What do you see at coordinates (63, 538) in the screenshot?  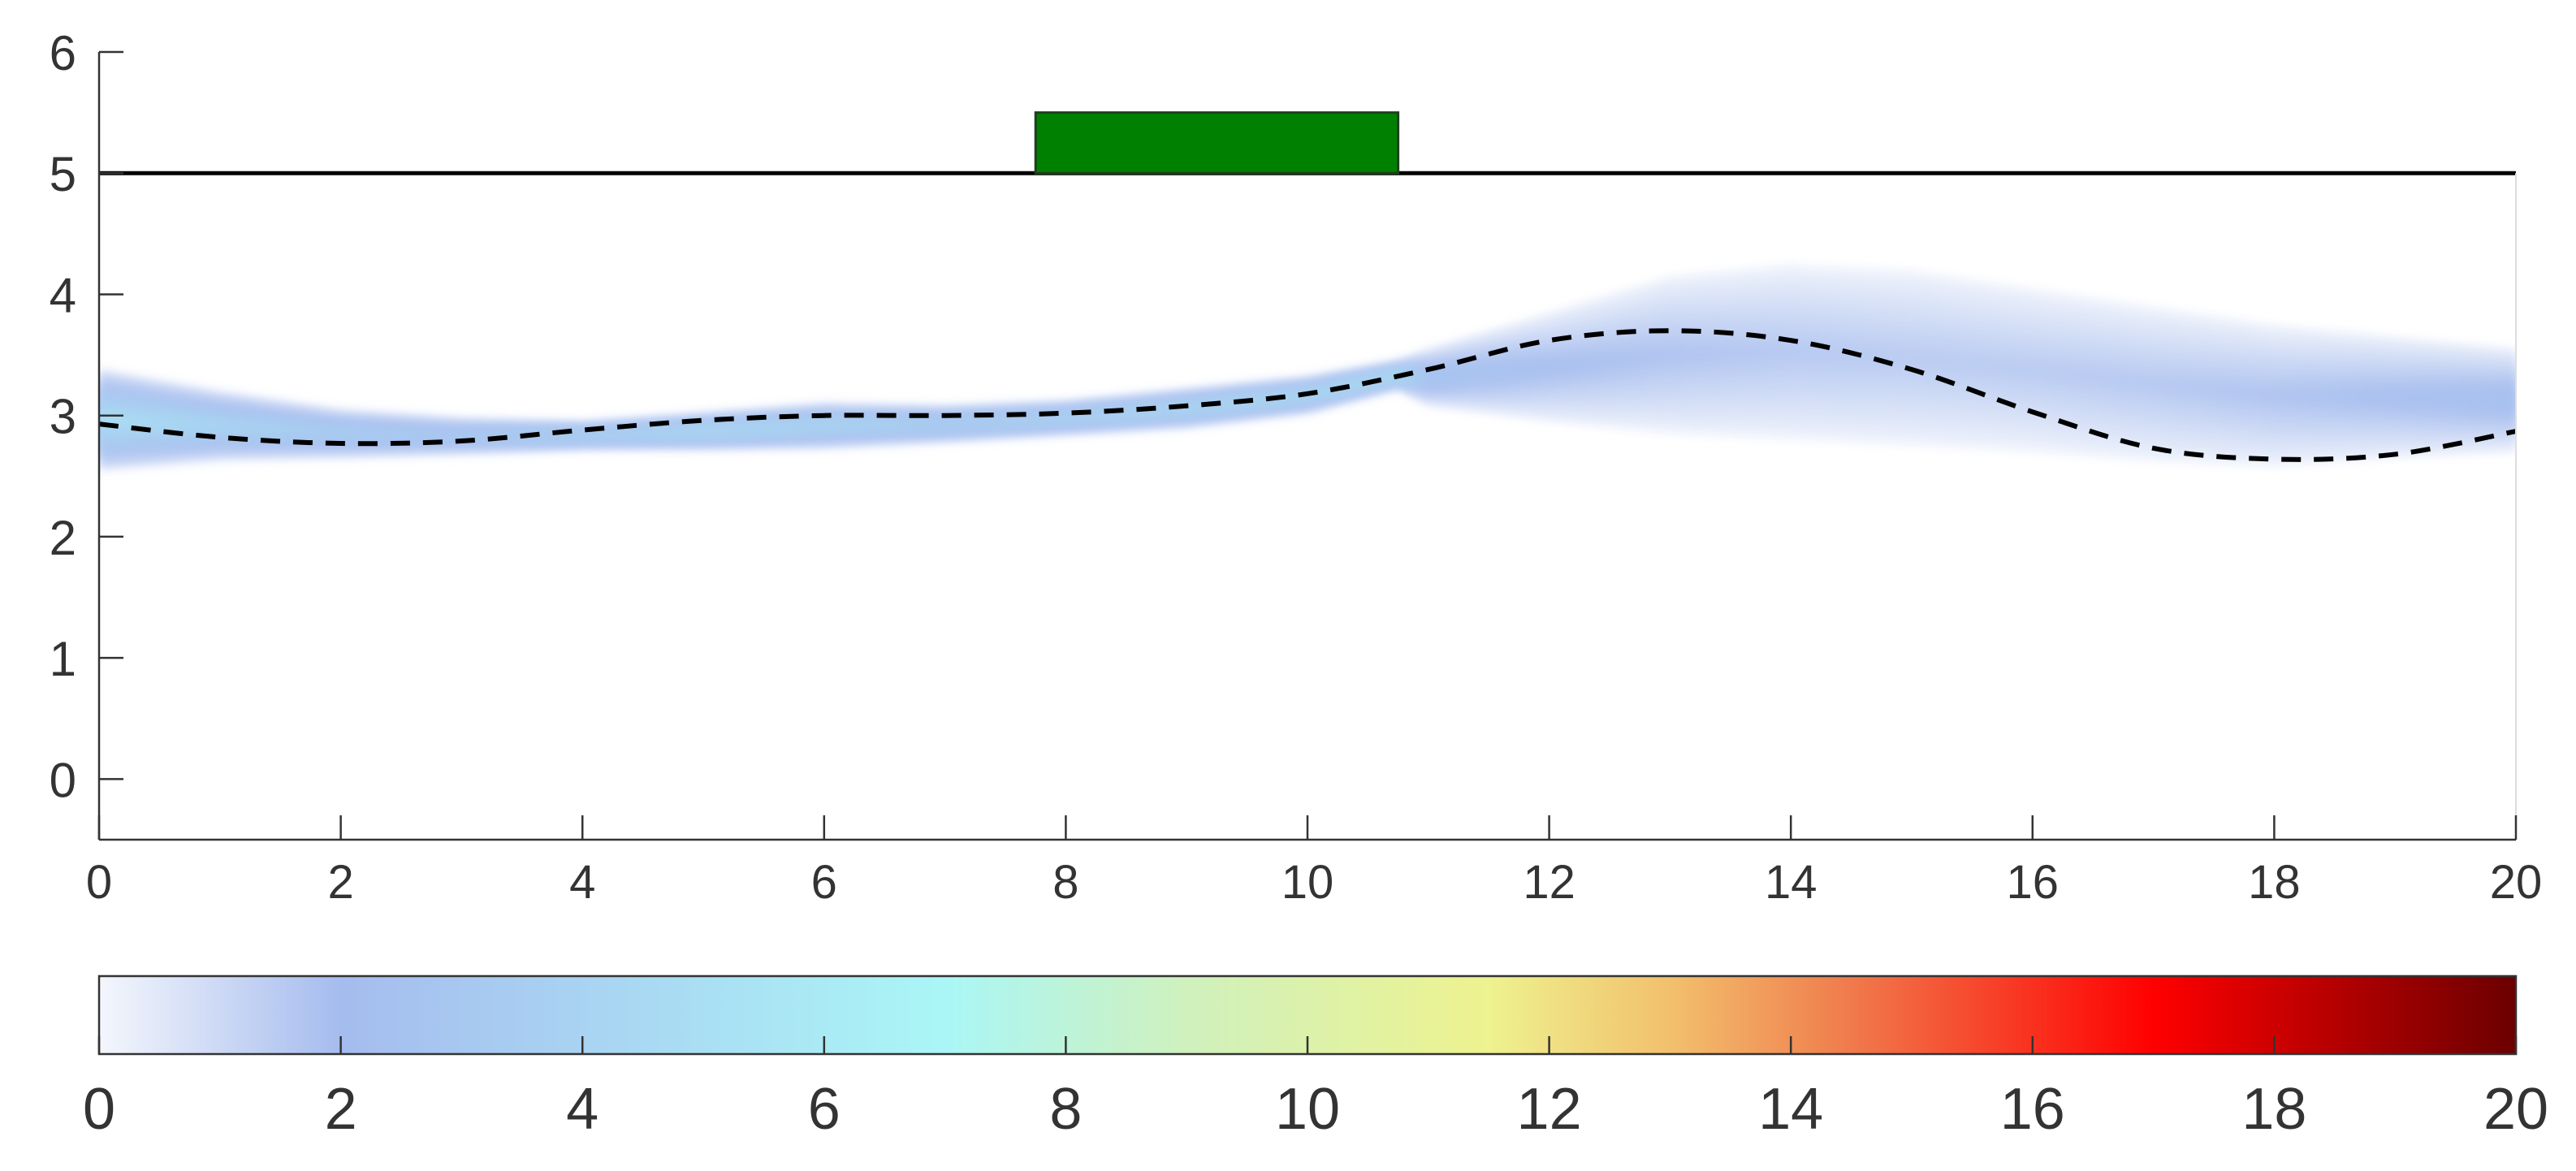 I see `y-tick-label: 2` at bounding box center [63, 538].